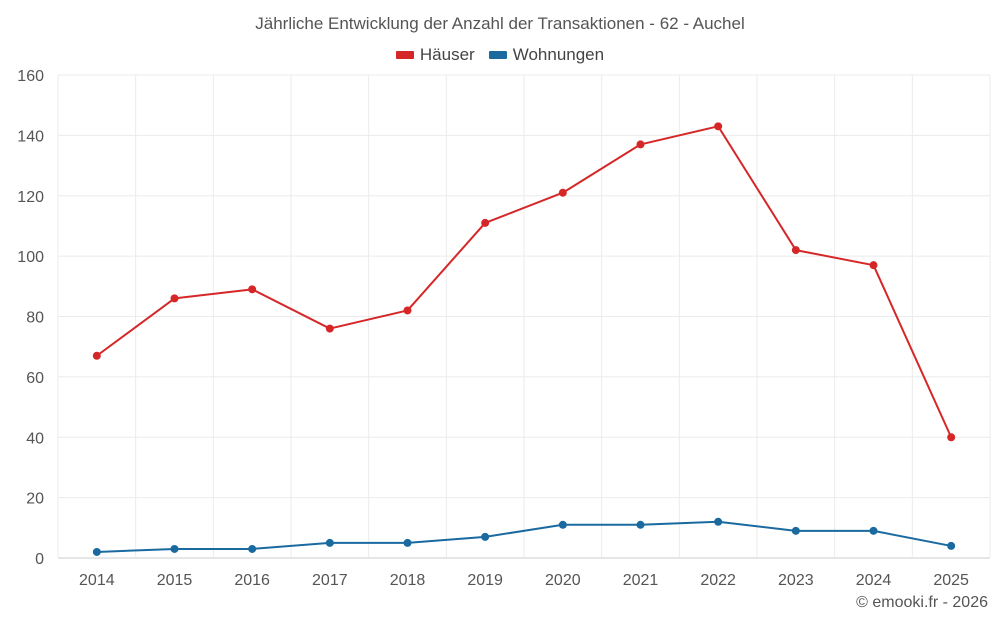 This screenshot has width=1000, height=625. I want to click on x-tick-label: 2023, so click(796, 580).